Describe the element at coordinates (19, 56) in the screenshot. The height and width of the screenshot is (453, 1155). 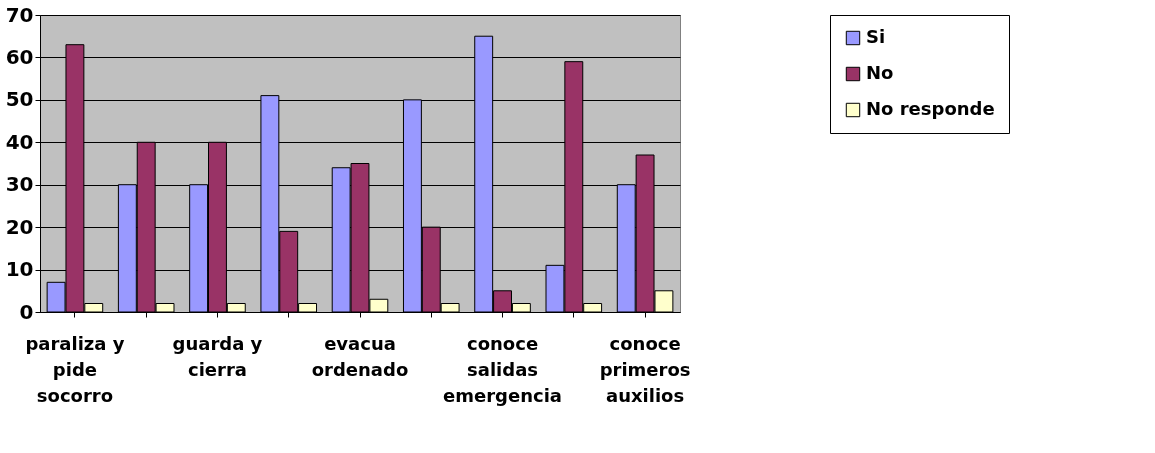
I see `y-tick-label: 60` at that location.